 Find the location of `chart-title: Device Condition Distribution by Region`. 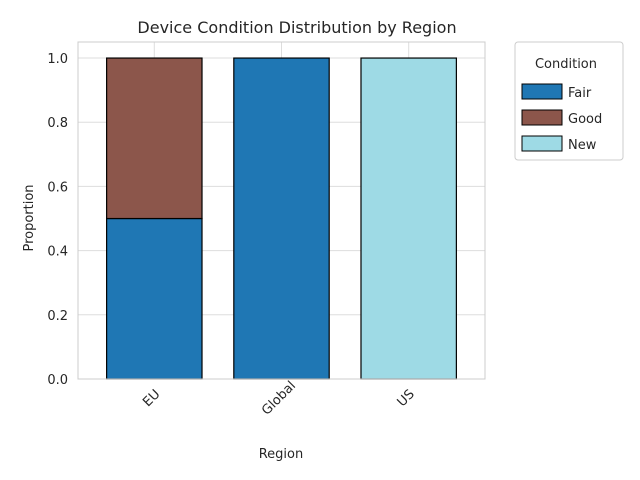

chart-title: Device Condition Distribution by Region is located at coordinates (296, 27).